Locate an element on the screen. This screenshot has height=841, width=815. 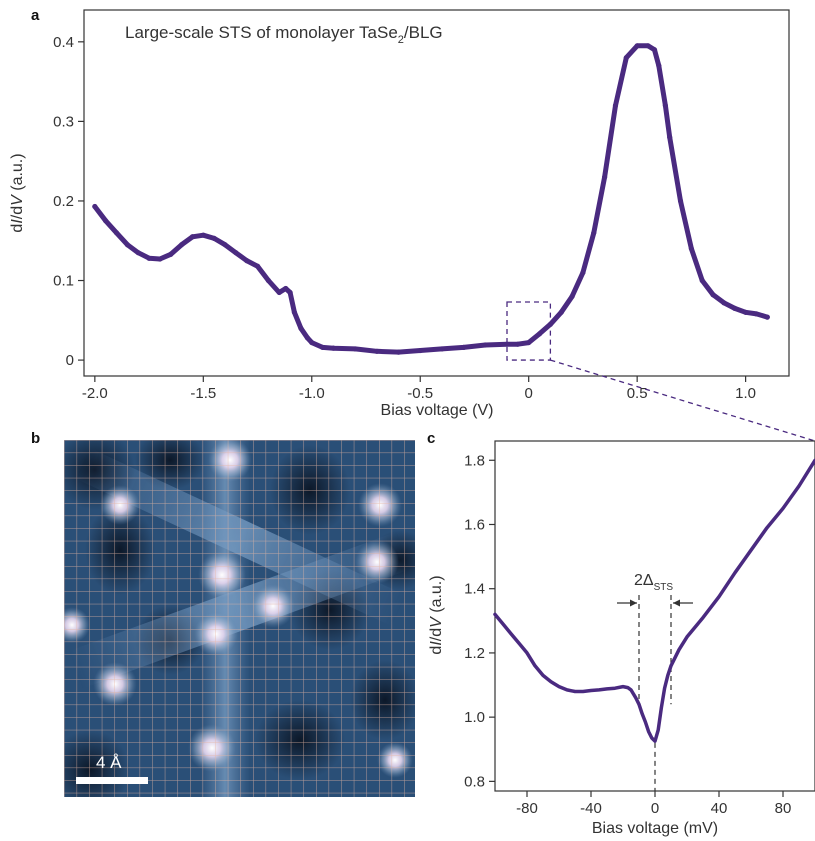
chart-c-ytick-label: 1.6 is located at coordinates (474, 524).